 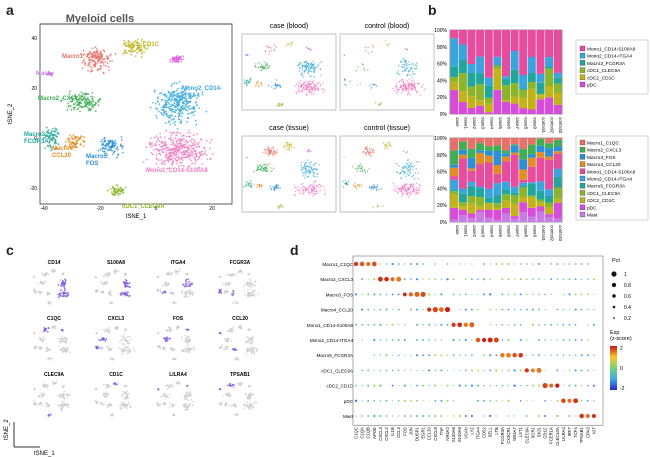 What do you see at coordinates (289, 174) in the screenshot?
I see `condition-plot-frame` at bounding box center [289, 174].